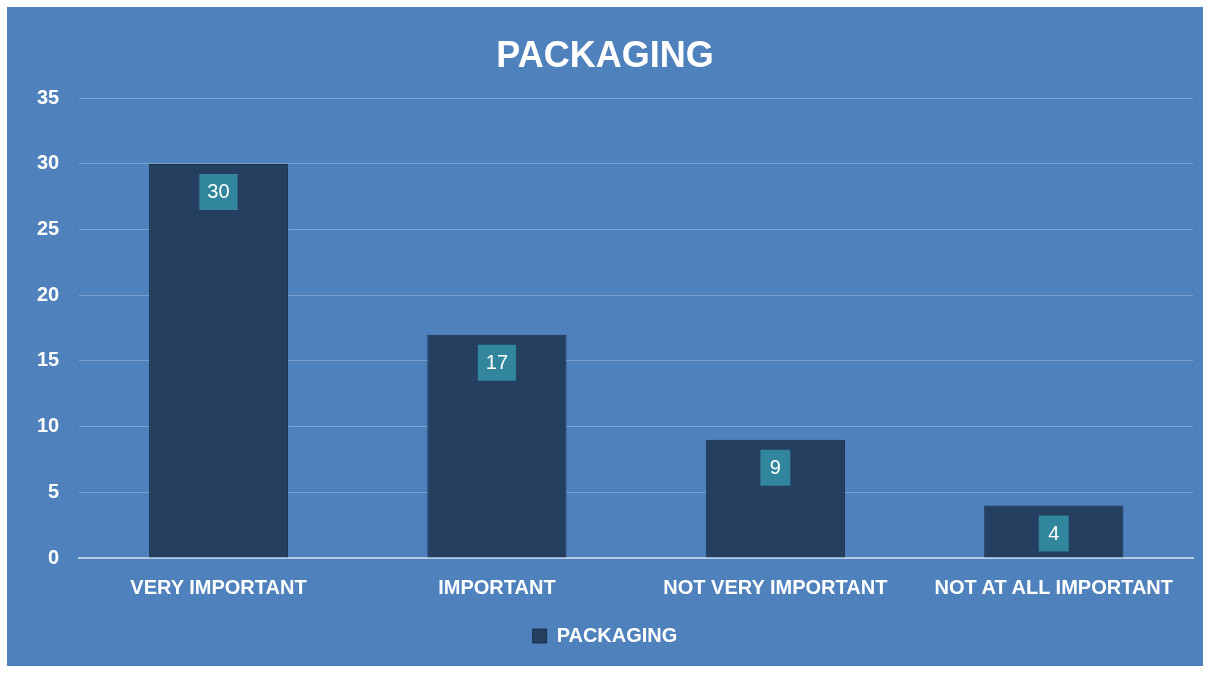  What do you see at coordinates (1054, 586) in the screenshot?
I see `x-tick-label: NOT AT ALL IMPORTANT` at bounding box center [1054, 586].